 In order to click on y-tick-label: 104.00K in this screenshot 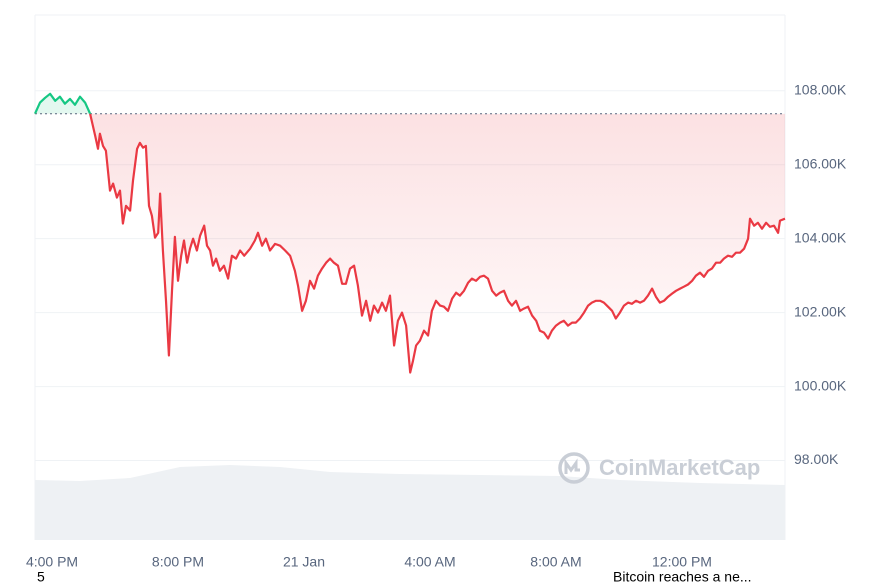, I will do `click(820, 237)`.